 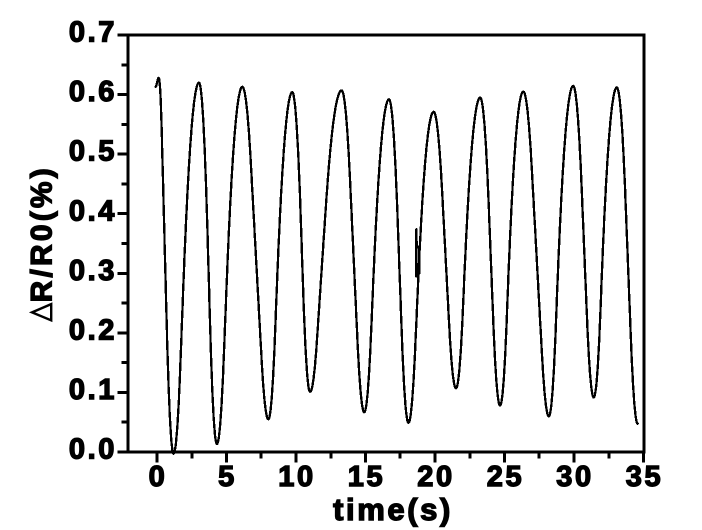 I want to click on svg-text: 20, so click(x=435, y=477).